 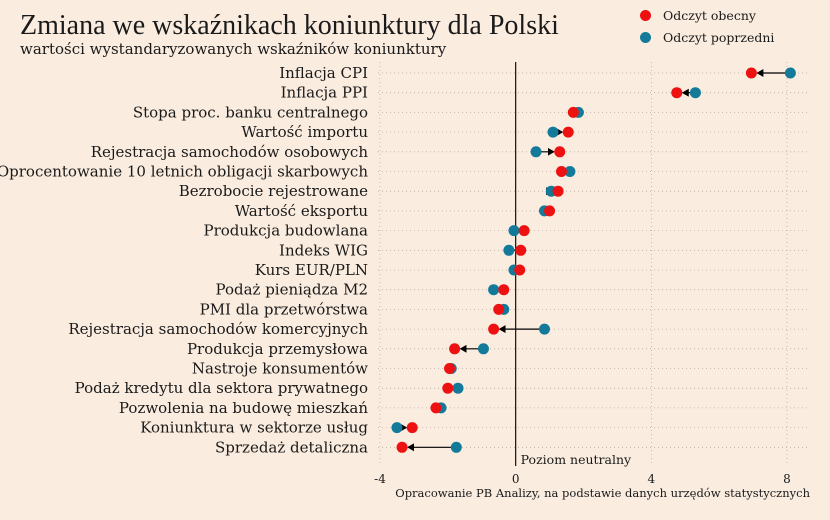 I want to click on legend: Odczyt obecny Odczyt poprzedni, so click(x=707, y=26).